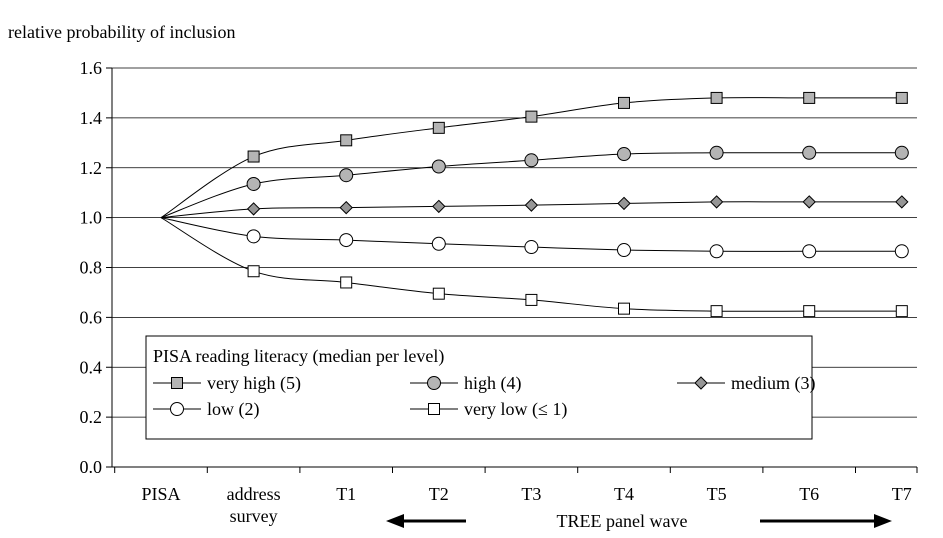 This screenshot has height=538, width=943. I want to click on legend-label: medium (3), so click(773, 383).